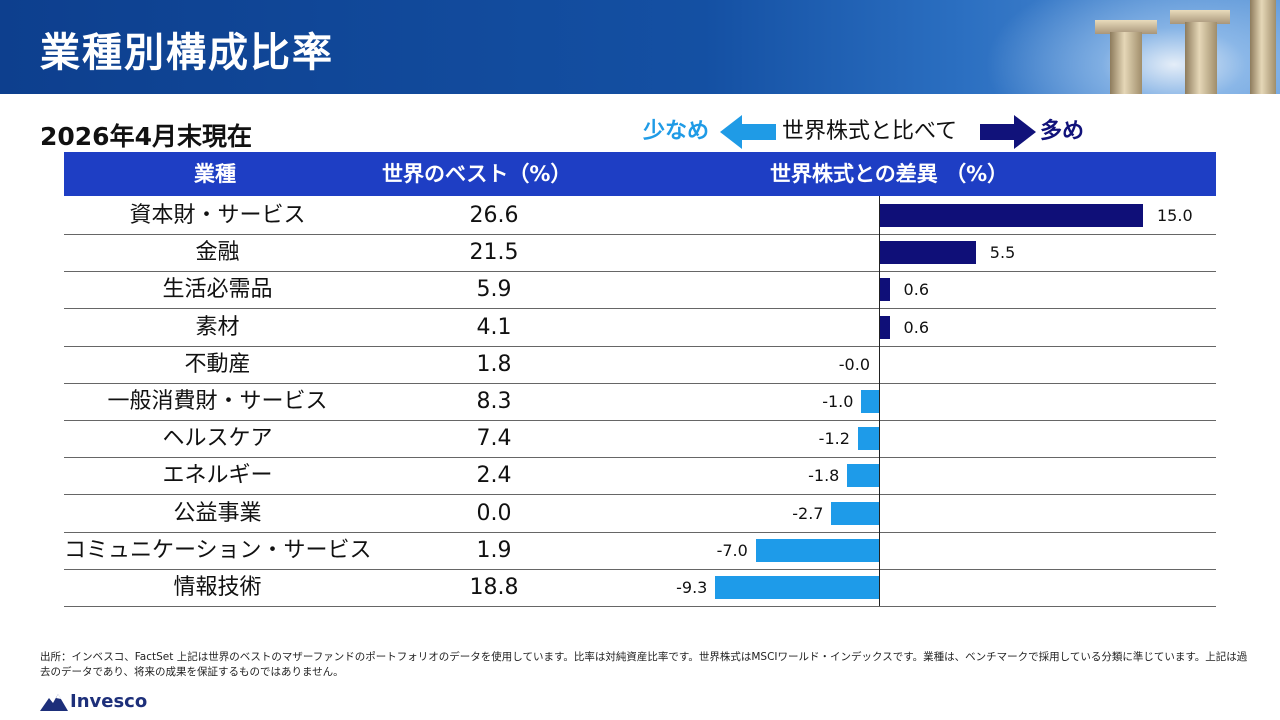 The width and height of the screenshot is (1280, 720). Describe the element at coordinates (494, 364) in the screenshot. I see `sector-weight: 1.8` at that location.